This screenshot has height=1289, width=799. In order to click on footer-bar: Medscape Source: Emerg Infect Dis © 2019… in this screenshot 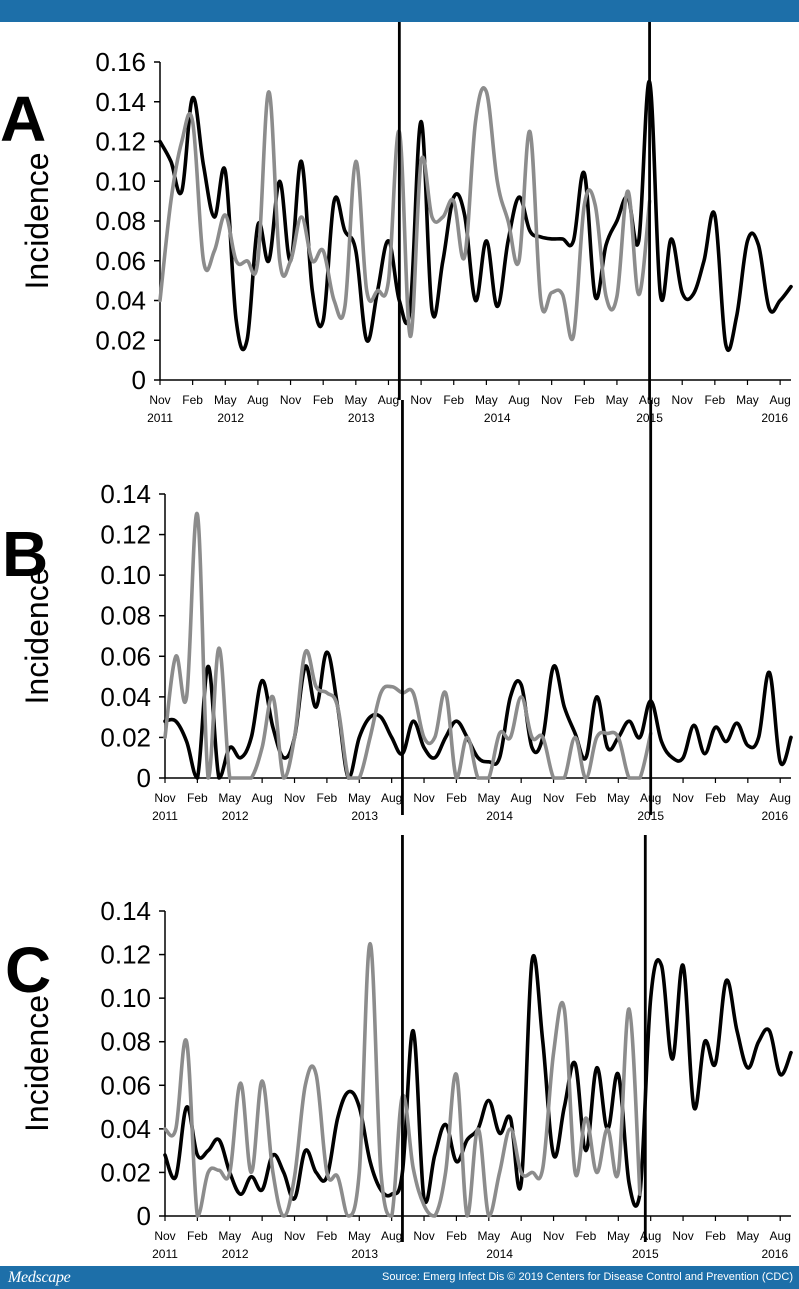, I will do `click(399, 1277)`.